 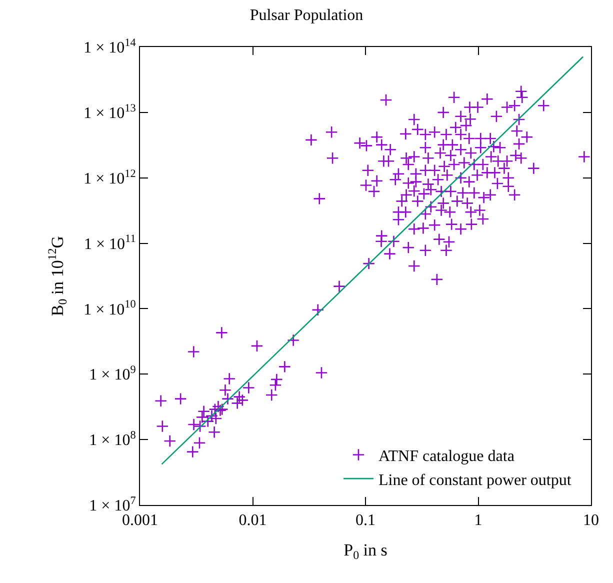 I want to click on y-tick-label: 1 × 10$^{14}$, so click(x=110, y=46).